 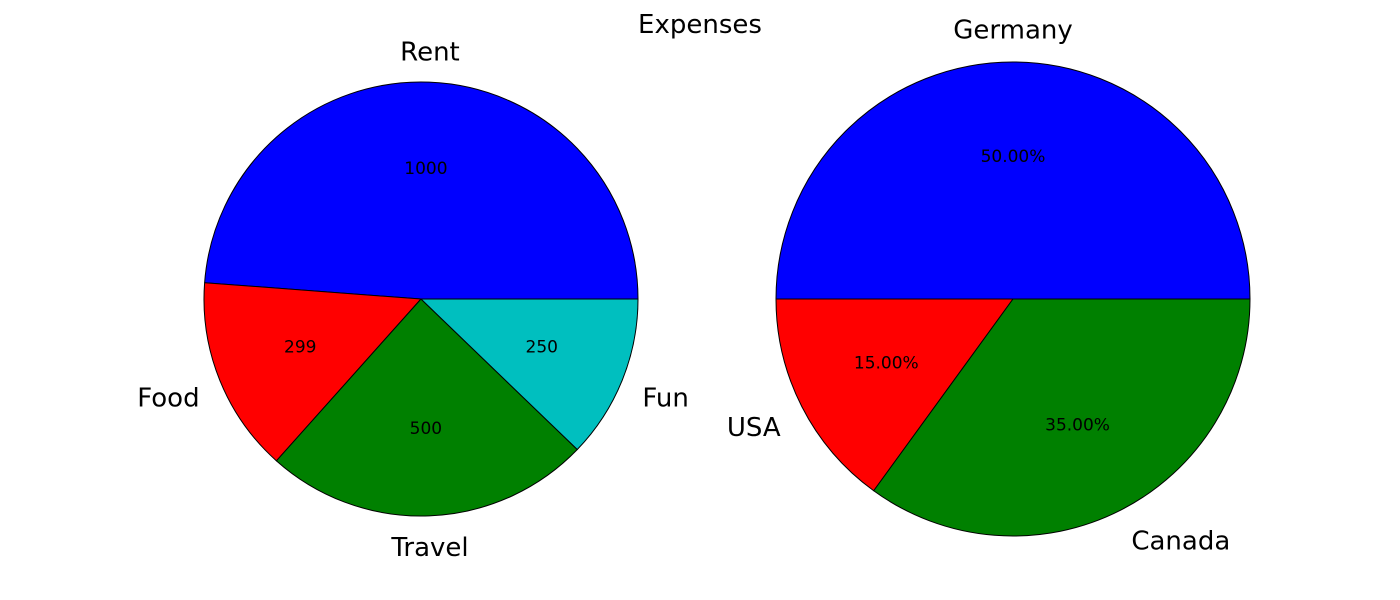 I want to click on pie-slice-fun, so click(x=529, y=374).